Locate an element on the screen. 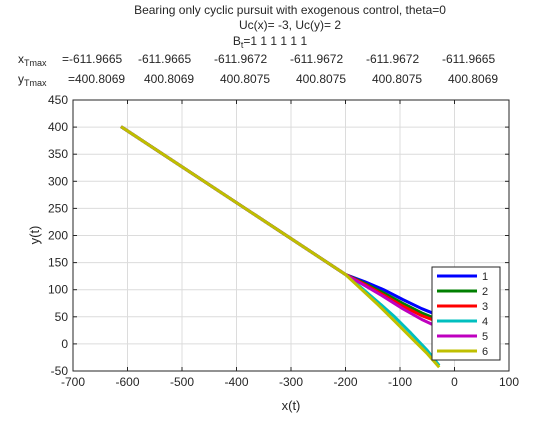 Image resolution: width=560 pixels, height=425 pixels. x-axis-label: x(t) is located at coordinates (291, 405).